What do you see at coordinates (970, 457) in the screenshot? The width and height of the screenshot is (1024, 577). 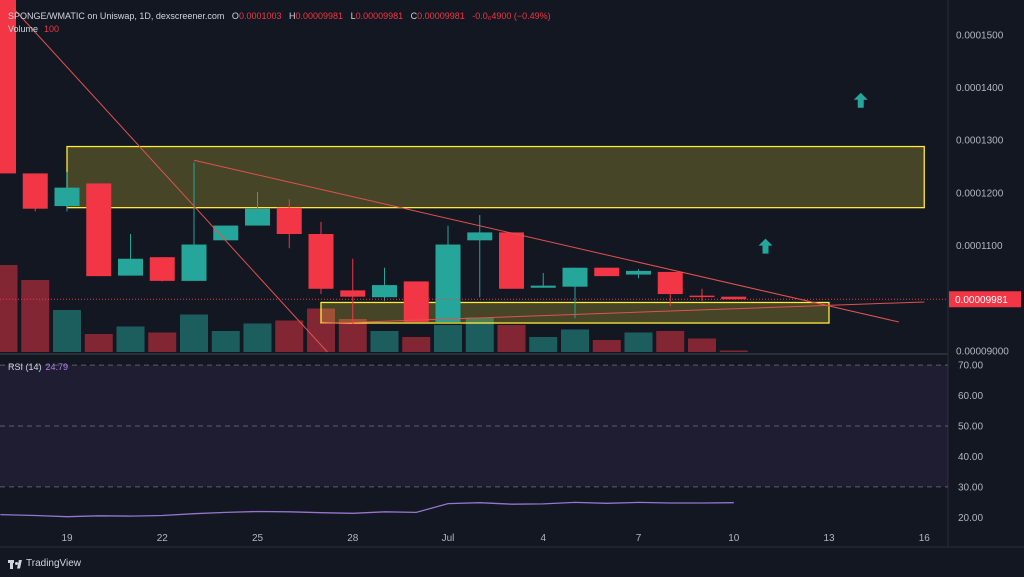 I see `rsi-tick-label: 40.00` at bounding box center [970, 457].